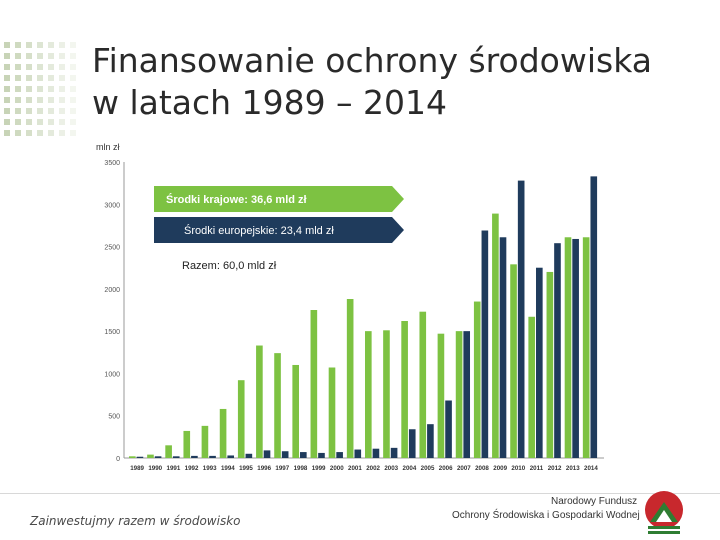  I want to click on logo-text-line-1: Narodowy Fundusz, so click(594, 501).